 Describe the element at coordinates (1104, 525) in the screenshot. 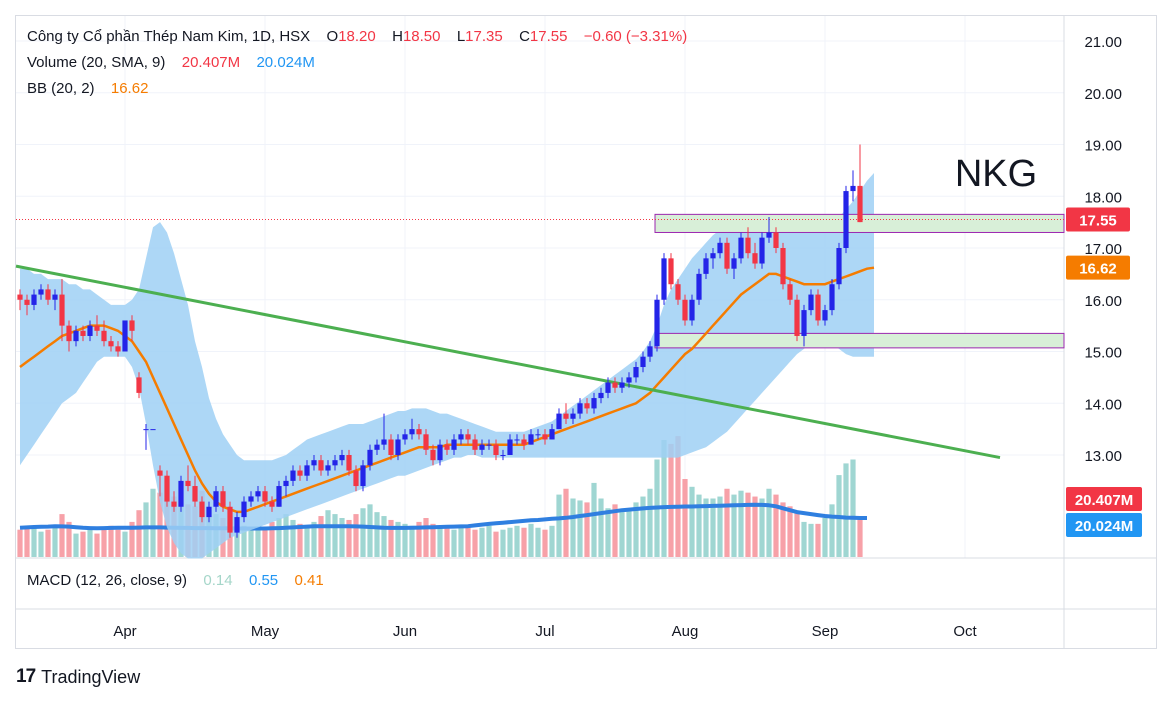

I see `volume-badge` at that location.